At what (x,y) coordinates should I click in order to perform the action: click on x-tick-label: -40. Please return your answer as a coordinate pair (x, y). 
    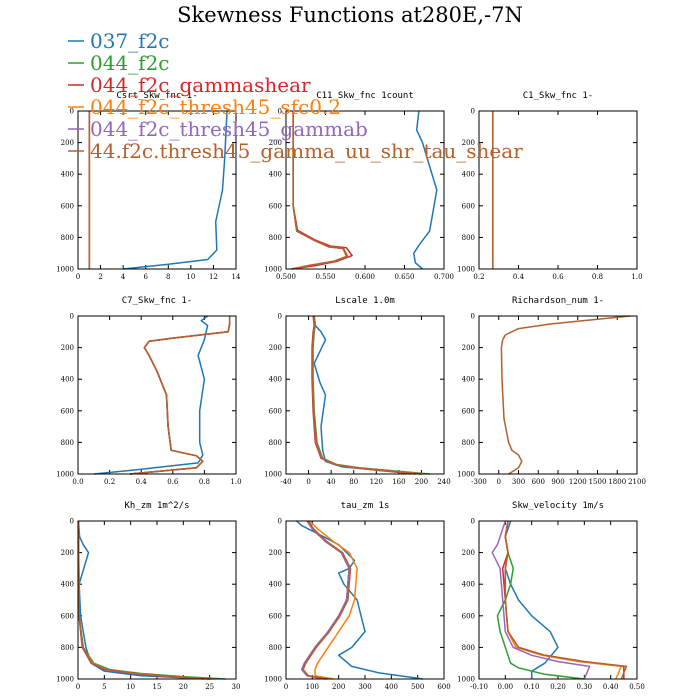
    Looking at the image, I should click on (285, 482).